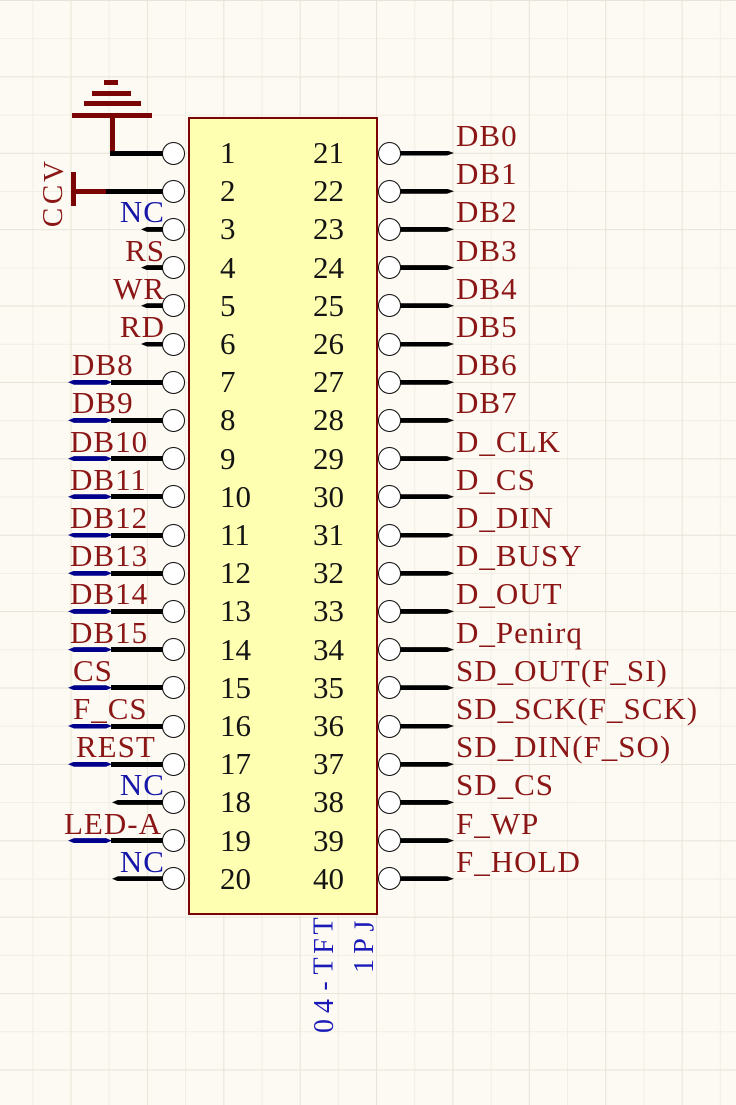  I want to click on net-label: SD_CS, so click(505, 785).